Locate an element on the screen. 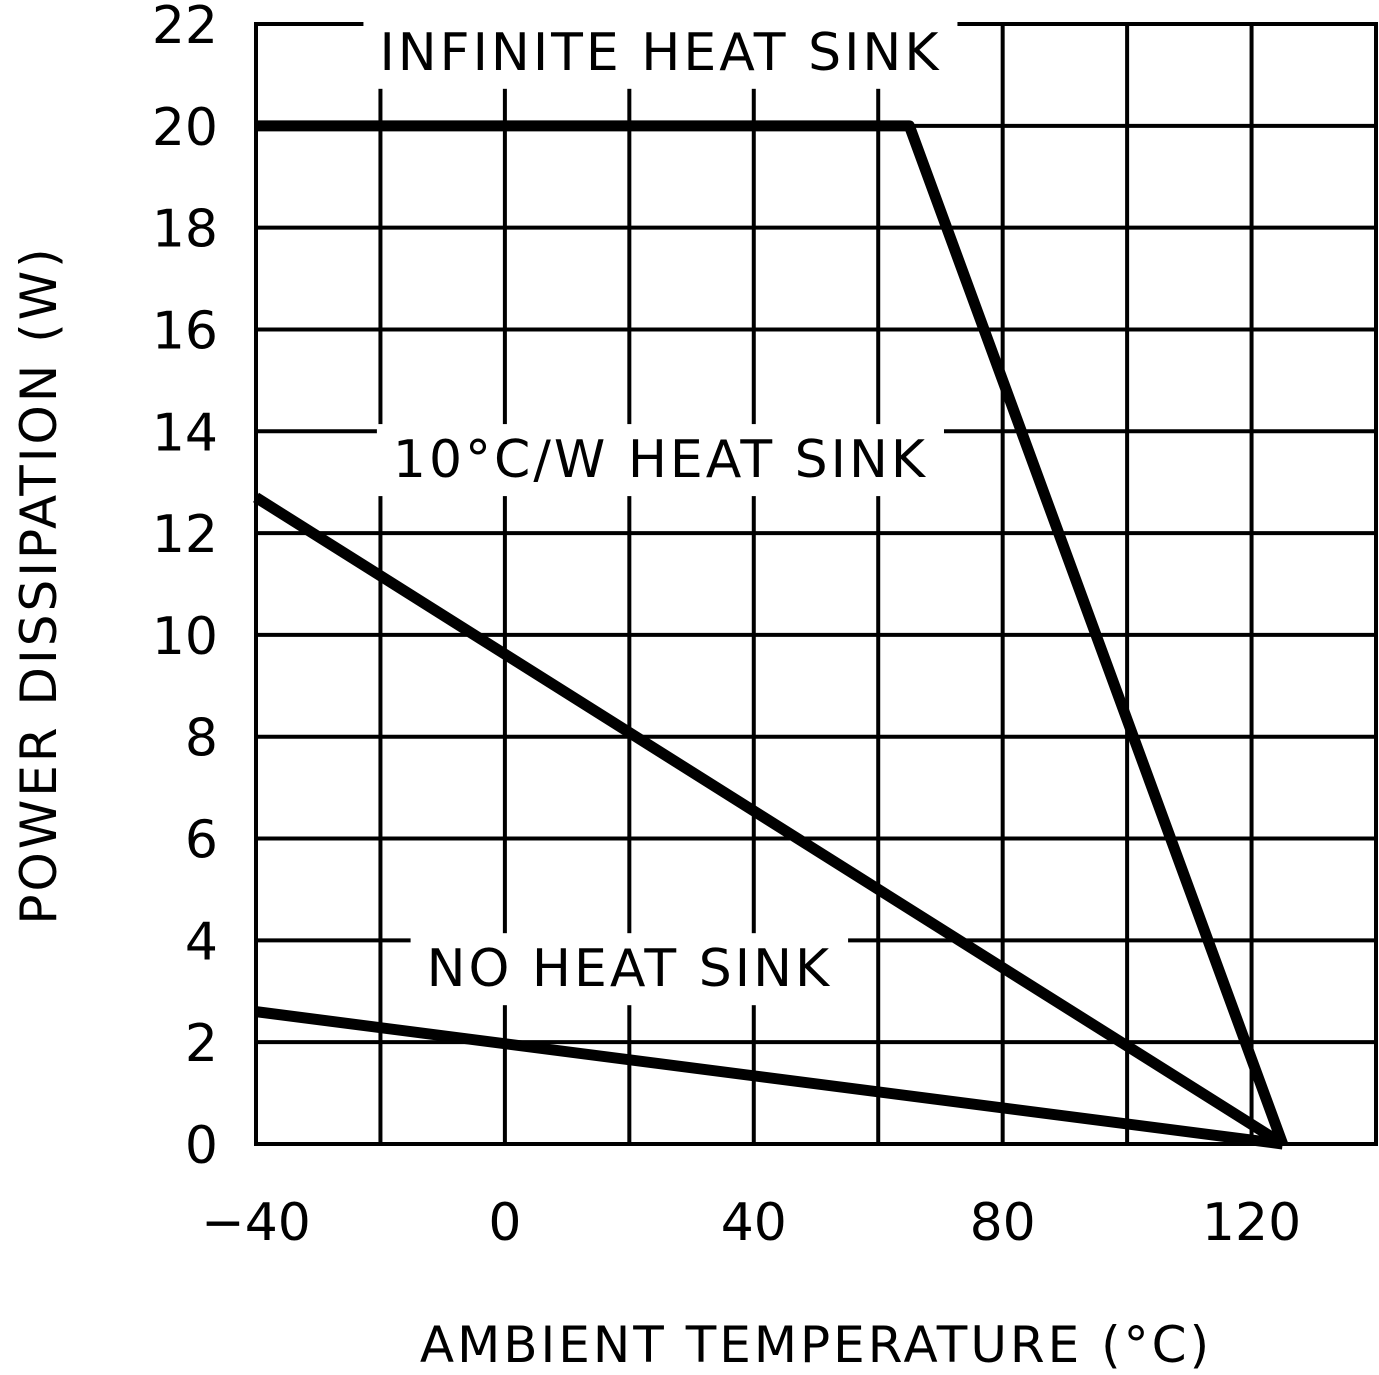  y-tick-label-1: 2 is located at coordinates (201, 1044).